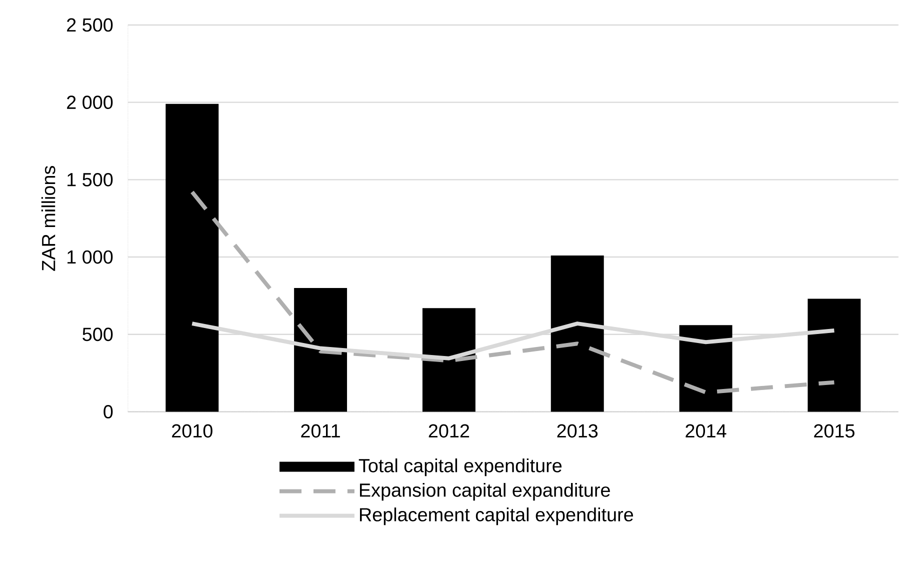 Image resolution: width=899 pixels, height=577 pixels. What do you see at coordinates (497, 517) in the screenshot?
I see `legend-label: Replacement capital expenditure` at bounding box center [497, 517].